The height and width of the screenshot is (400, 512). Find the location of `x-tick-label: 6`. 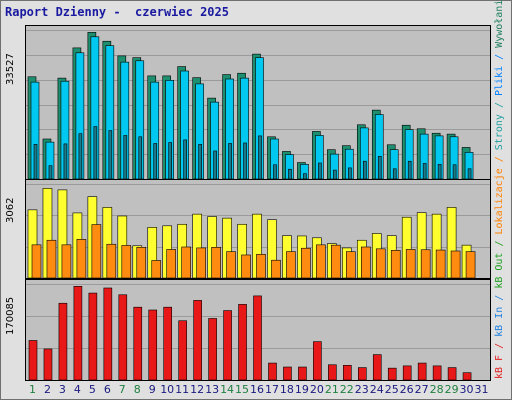

x-tick-label: 6 is located at coordinates (107, 389).